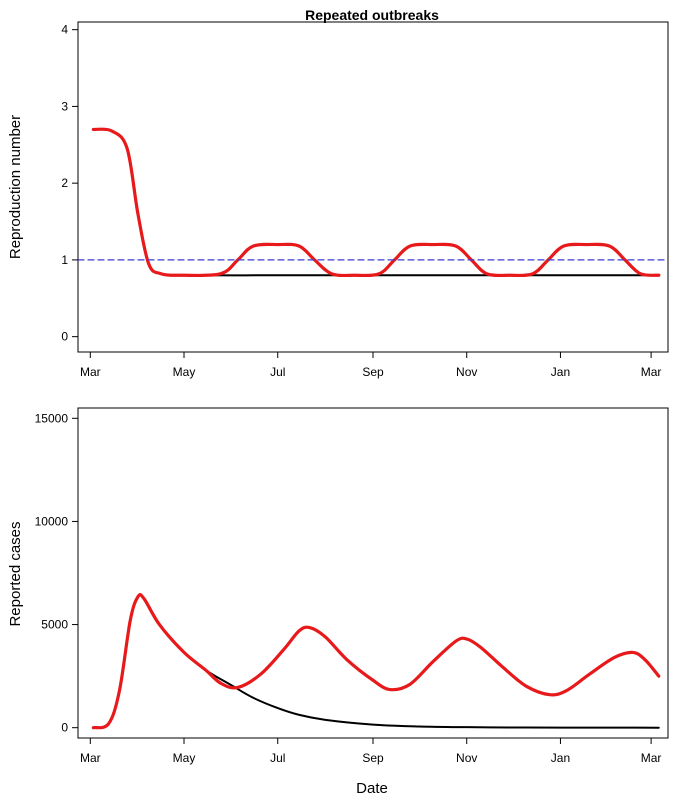 This screenshot has width=677, height=800. What do you see at coordinates (64, 183) in the screenshot?
I see `y-tick-label: 2` at bounding box center [64, 183].